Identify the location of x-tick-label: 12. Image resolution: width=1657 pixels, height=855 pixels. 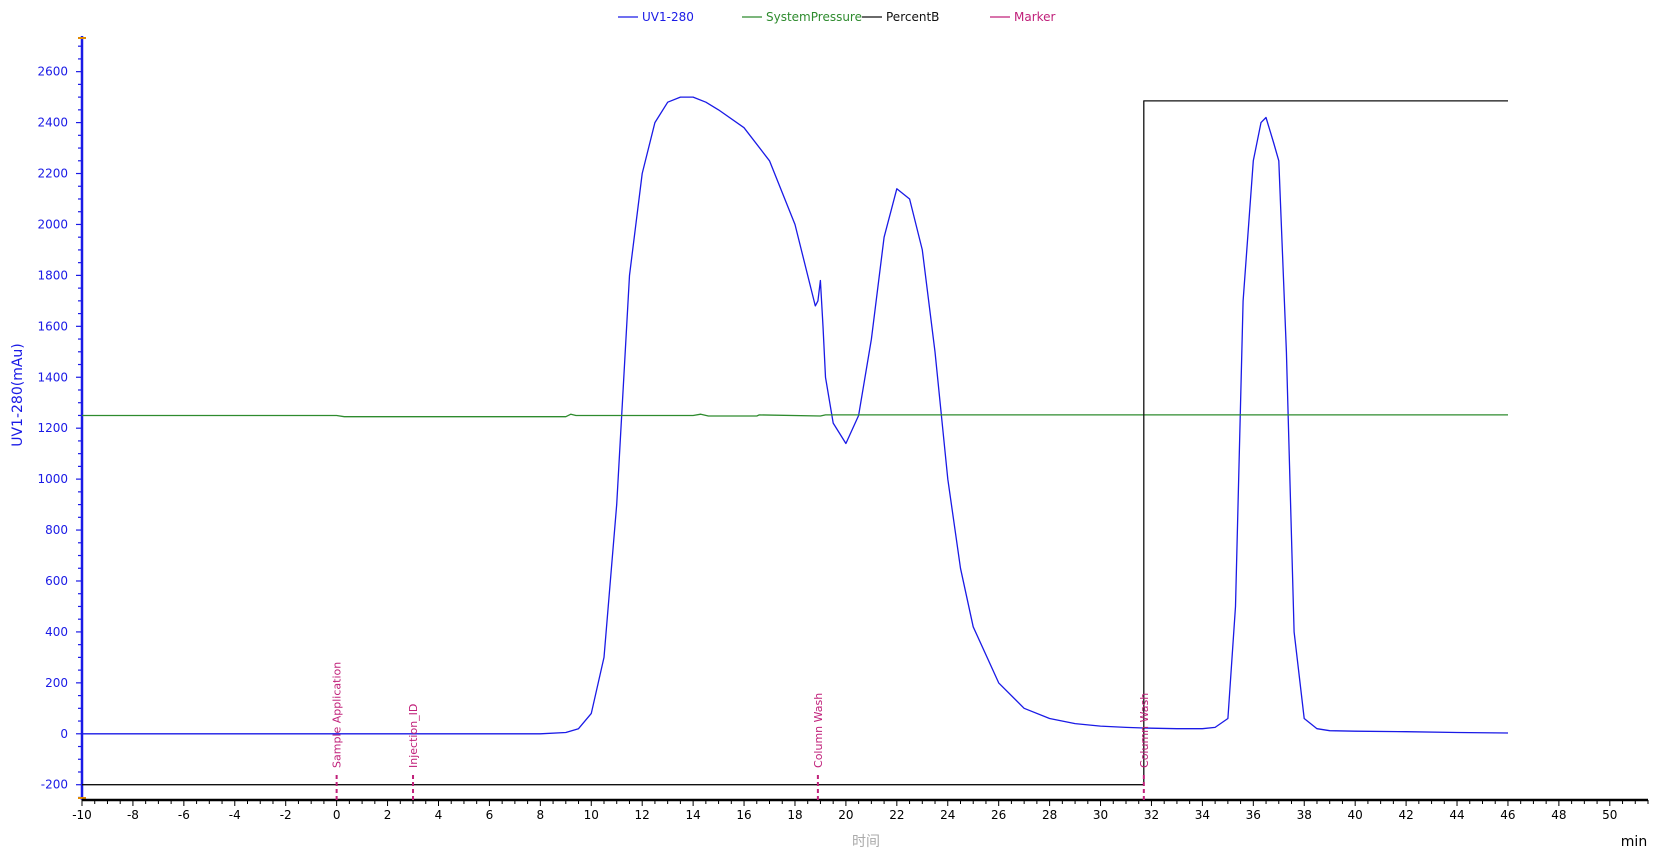
(642, 815).